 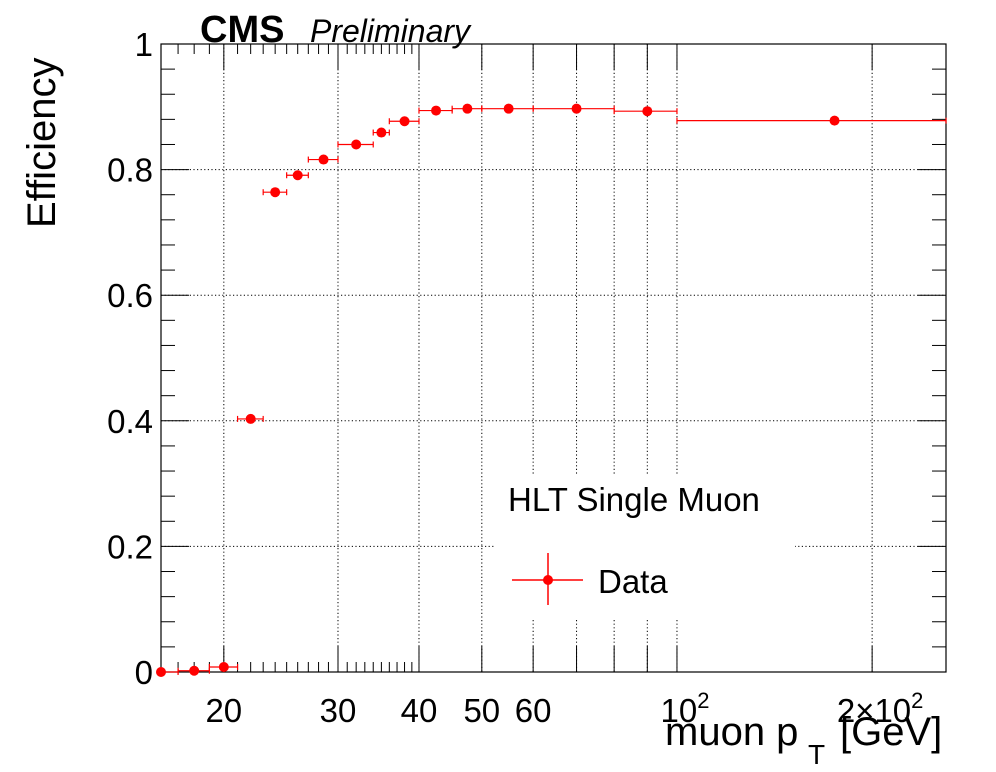 What do you see at coordinates (130, 295) in the screenshot?
I see `y-tick-label: 0.6` at bounding box center [130, 295].